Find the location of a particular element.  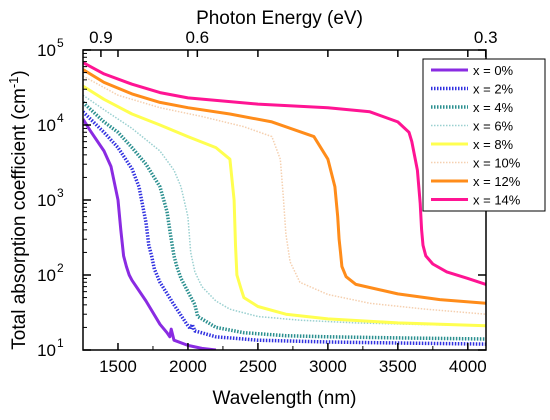

y-tick-label-2: 10 is located at coordinates (46, 200).